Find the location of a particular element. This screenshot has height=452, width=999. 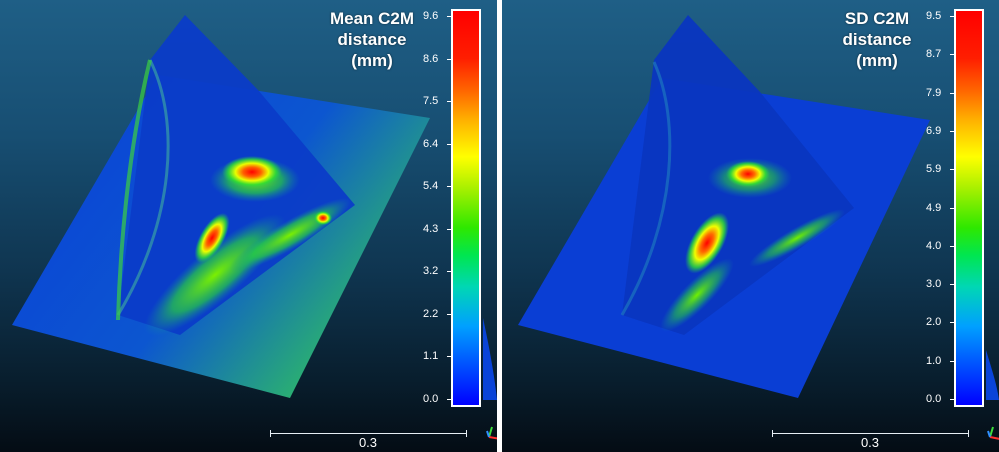

colorbar-tick-label: 6.4 is located at coordinates (431, 143).